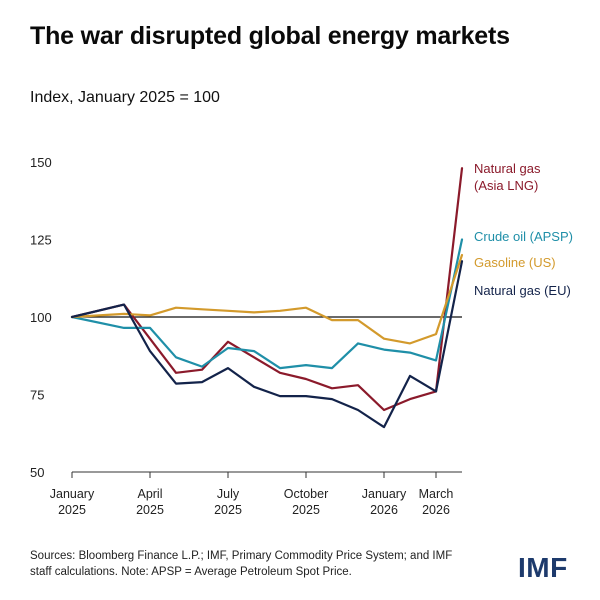  What do you see at coordinates (543, 567) in the screenshot?
I see `imf-logo: IMF` at bounding box center [543, 567].